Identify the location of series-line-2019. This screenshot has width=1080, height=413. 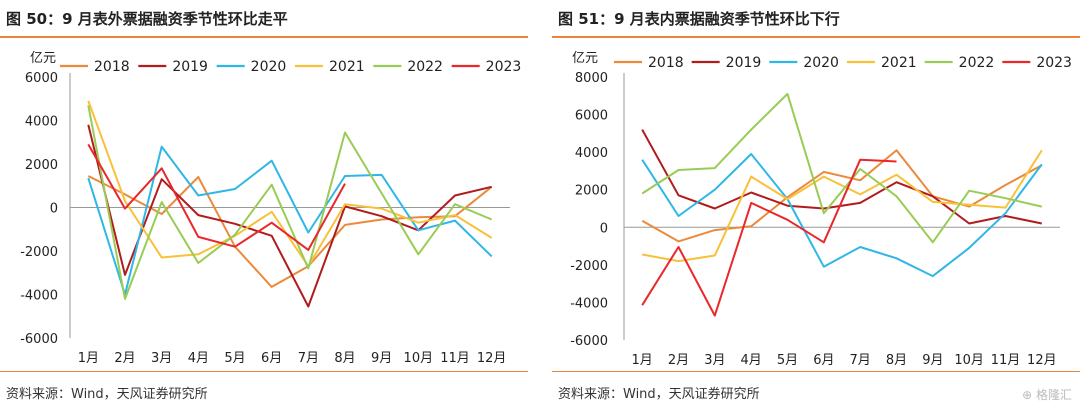
(842, 177).